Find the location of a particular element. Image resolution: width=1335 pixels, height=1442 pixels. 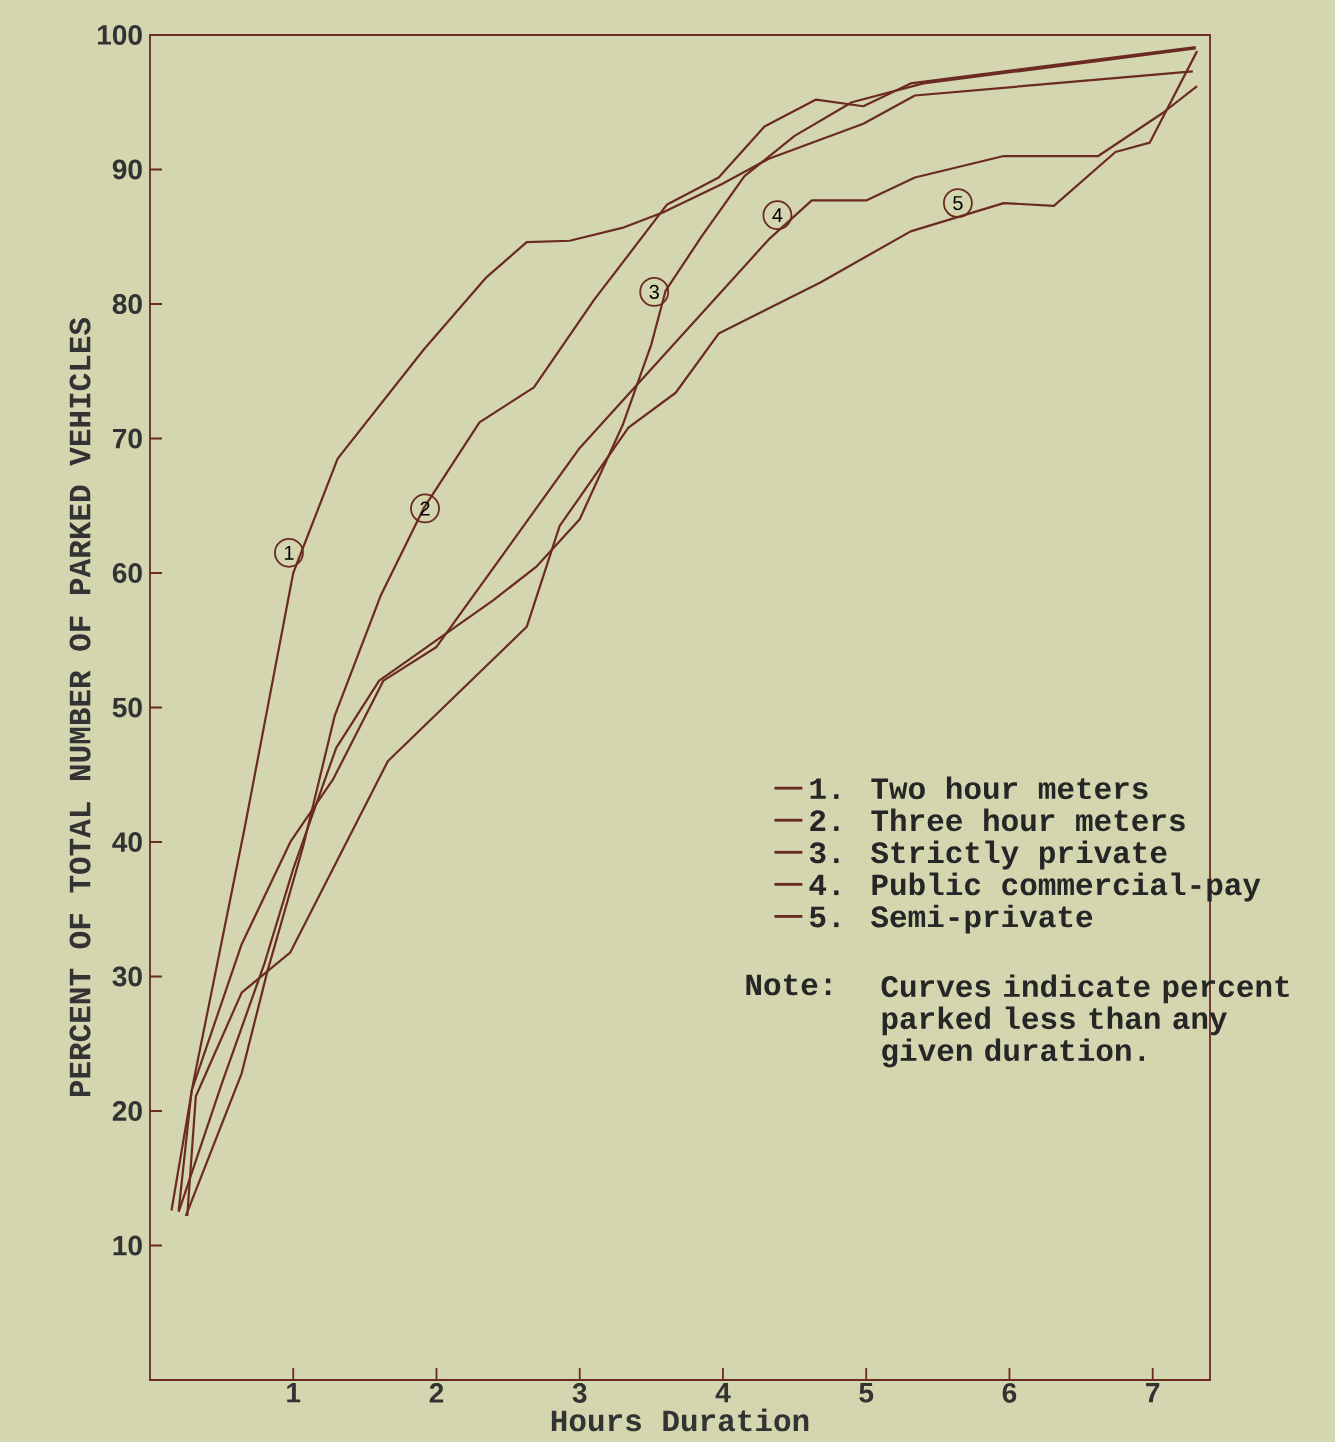

legend-label: 5. Semi-private is located at coordinates (951, 919).